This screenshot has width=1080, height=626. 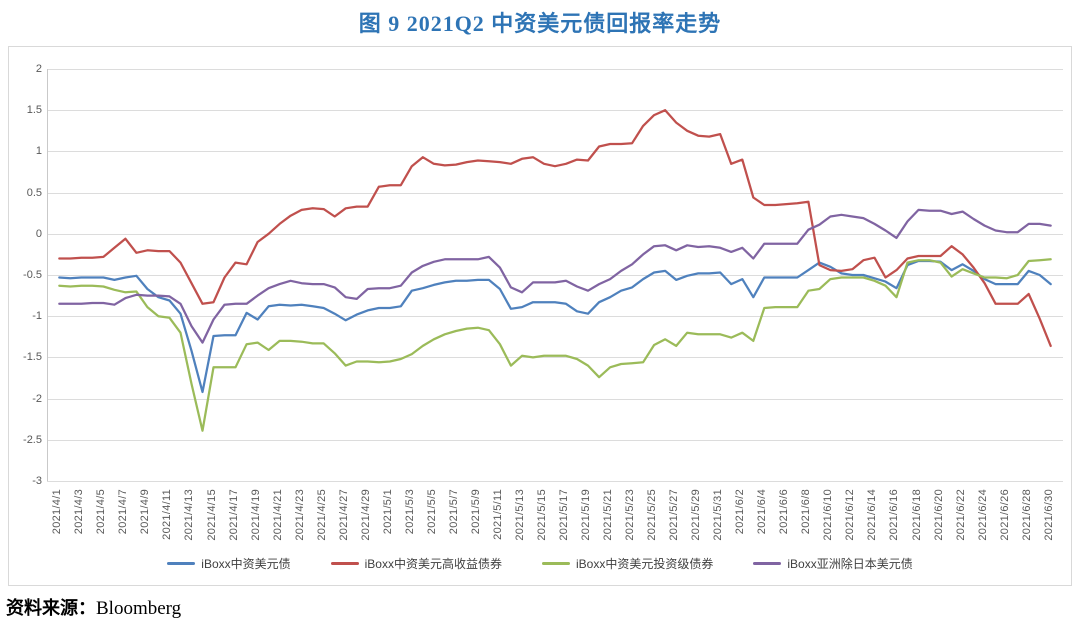 What do you see at coordinates (806, 512) in the screenshot?
I see `x-axis-tick-label: 2021/6/8` at bounding box center [806, 512].